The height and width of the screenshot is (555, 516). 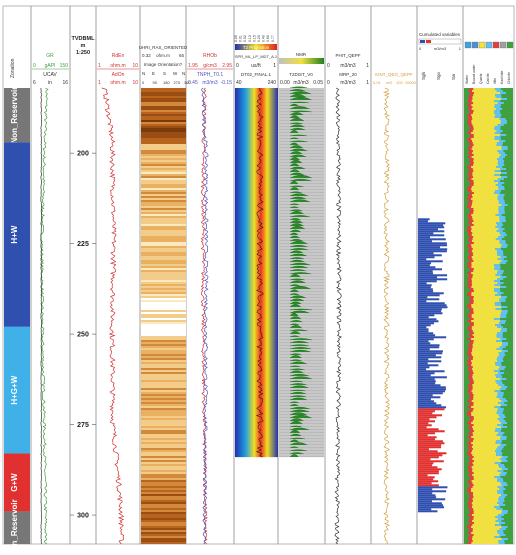 I want to click on ucav-unit: in, so click(x=50, y=83).